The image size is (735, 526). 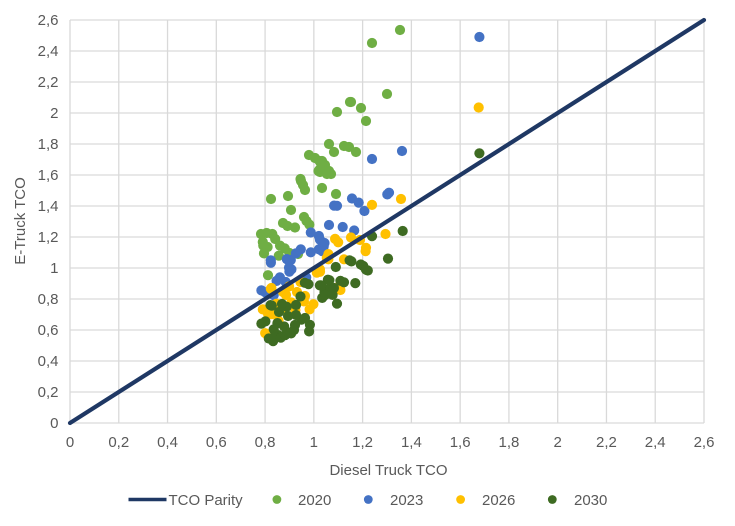 What do you see at coordinates (20, 221) in the screenshot?
I see `svg-text: E-Truck TCO` at bounding box center [20, 221].